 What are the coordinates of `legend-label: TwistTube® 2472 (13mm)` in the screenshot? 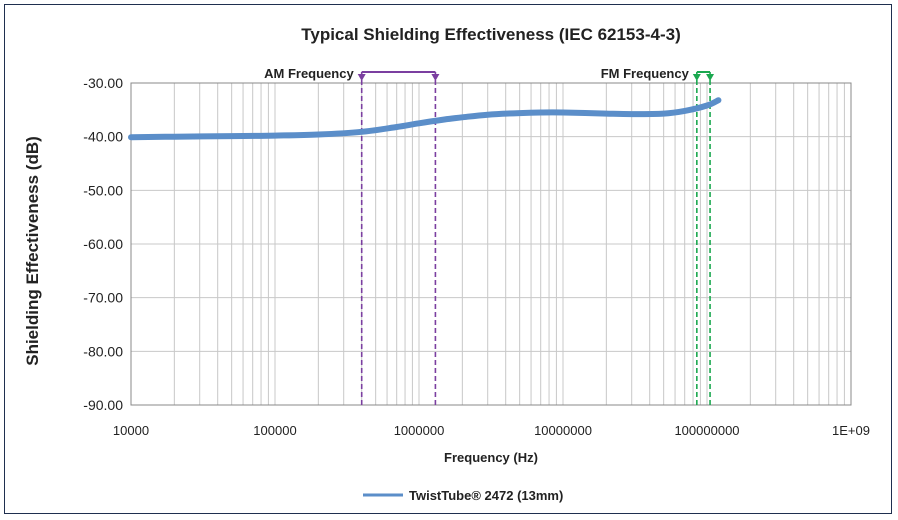 It's located at (486, 495).